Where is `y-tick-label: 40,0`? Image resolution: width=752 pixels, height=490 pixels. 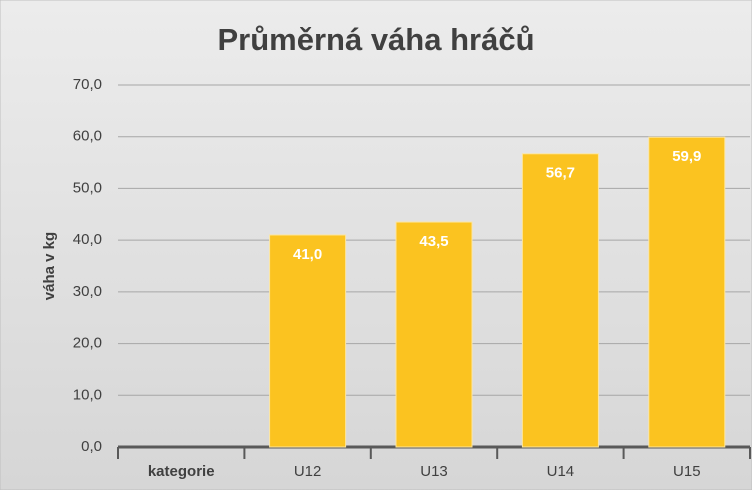
y-tick-label: 40,0 is located at coordinates (87, 239).